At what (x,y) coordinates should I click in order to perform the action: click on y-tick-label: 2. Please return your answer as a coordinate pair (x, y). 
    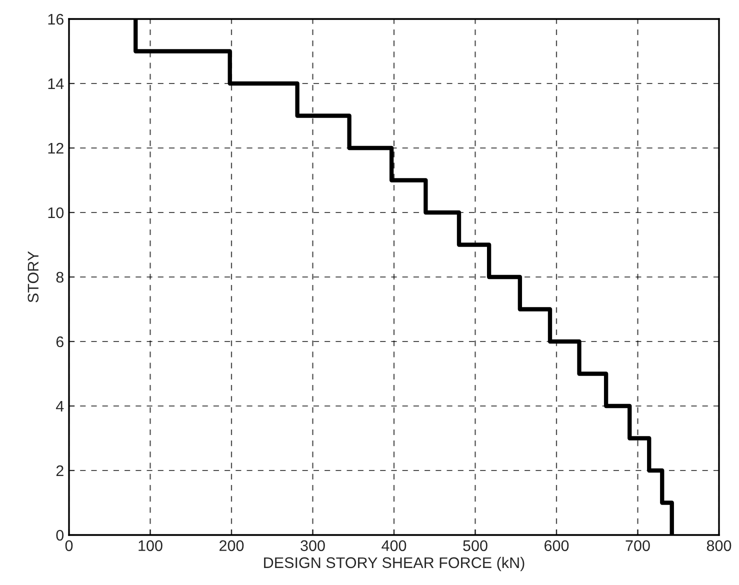
    Looking at the image, I should click on (60, 470).